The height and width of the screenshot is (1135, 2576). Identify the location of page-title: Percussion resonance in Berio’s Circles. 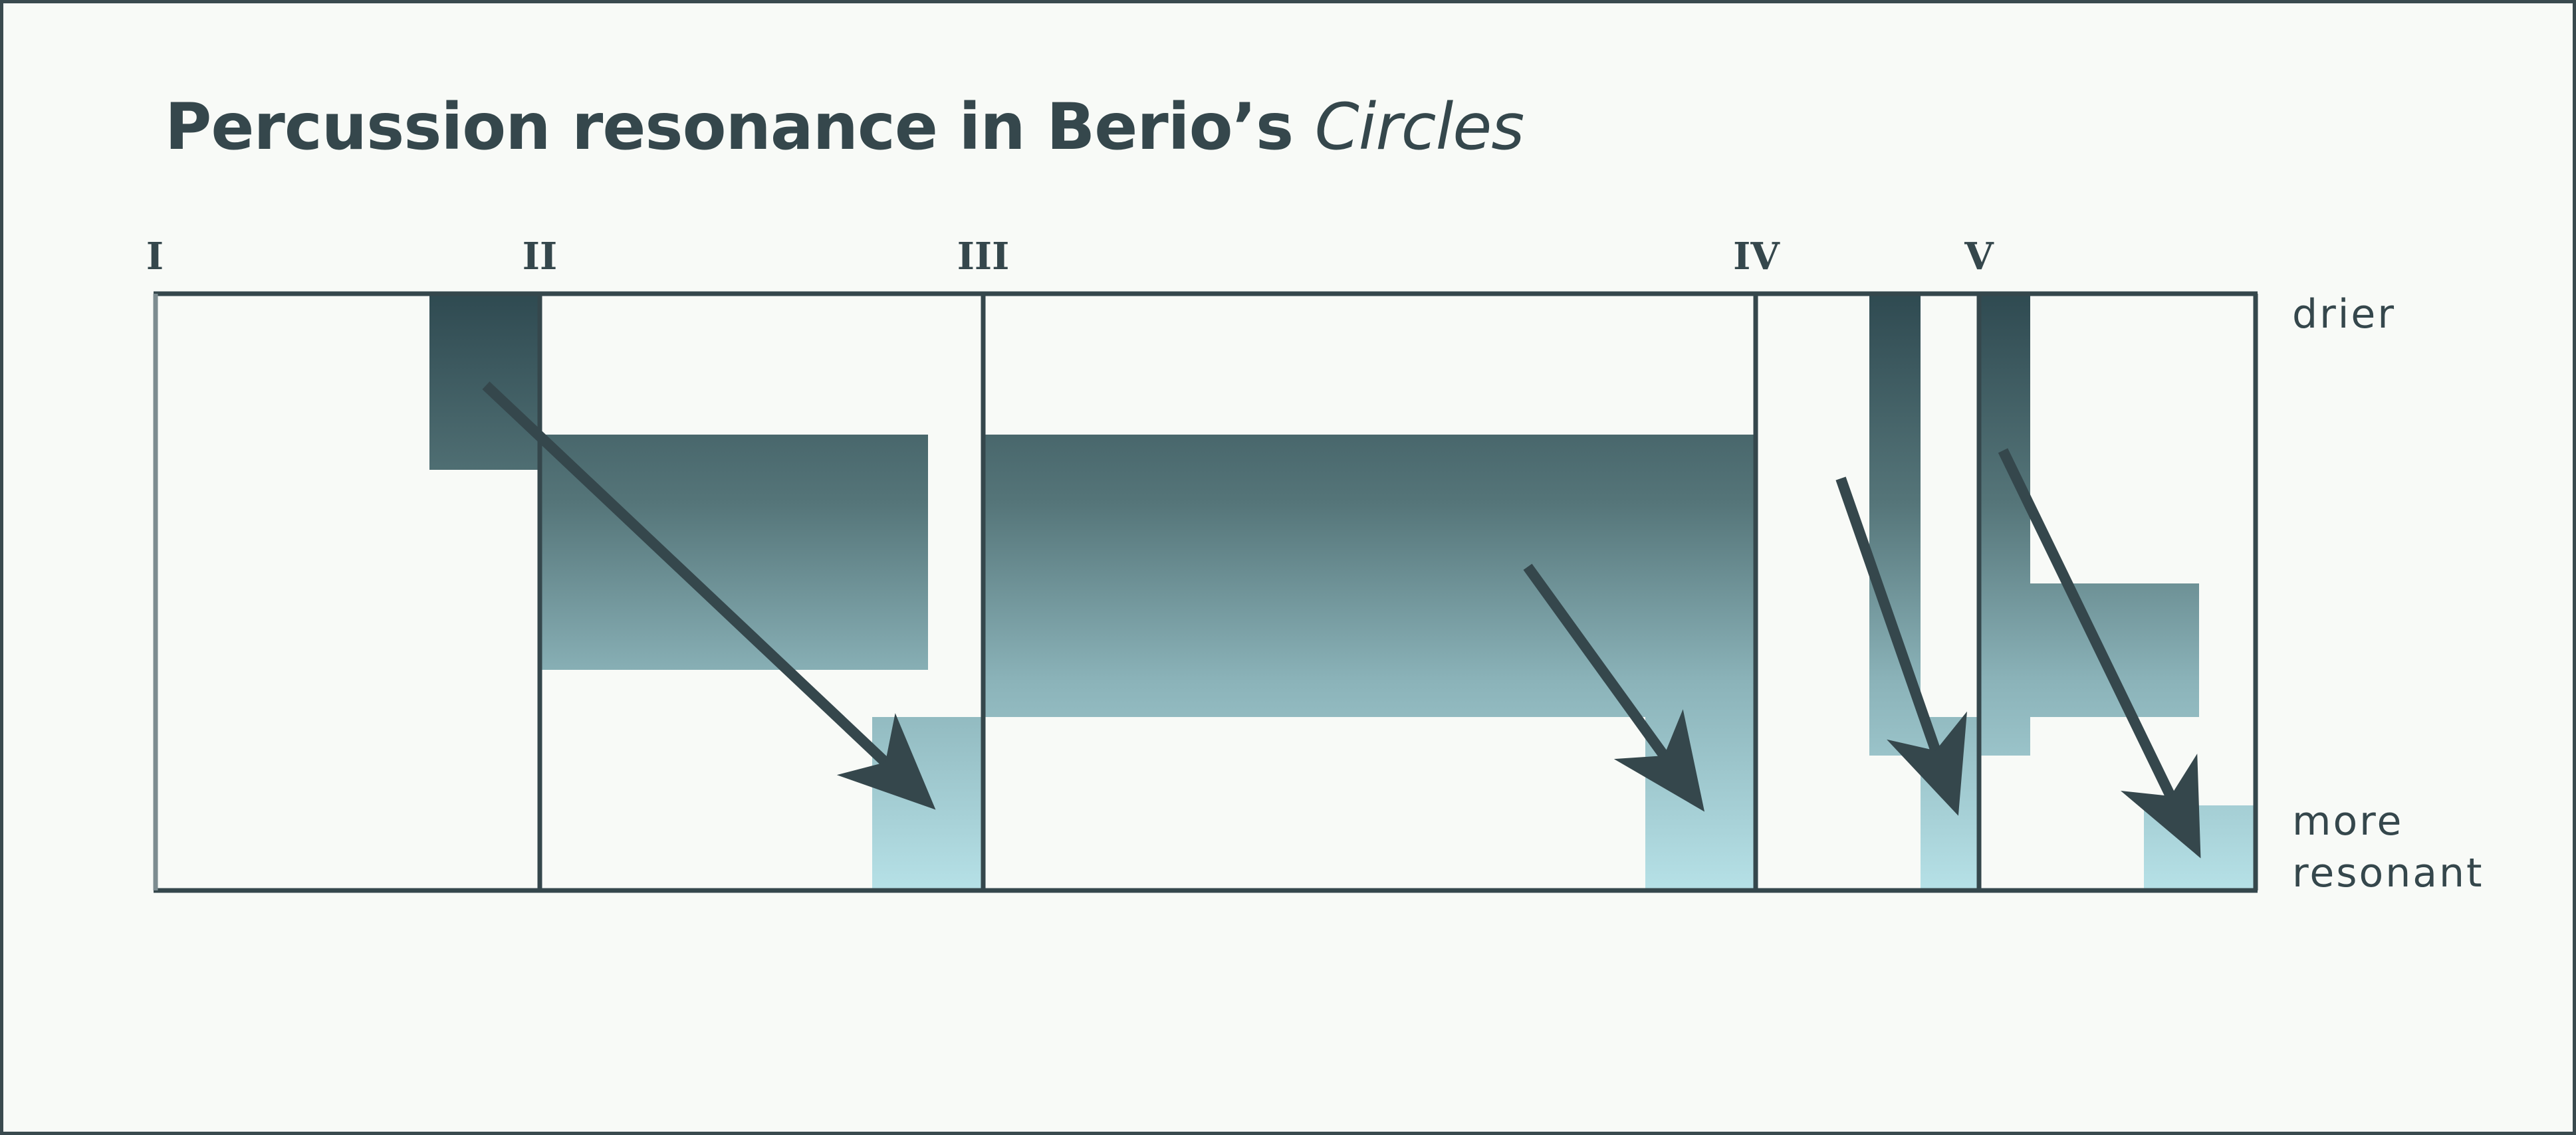
(845, 127).